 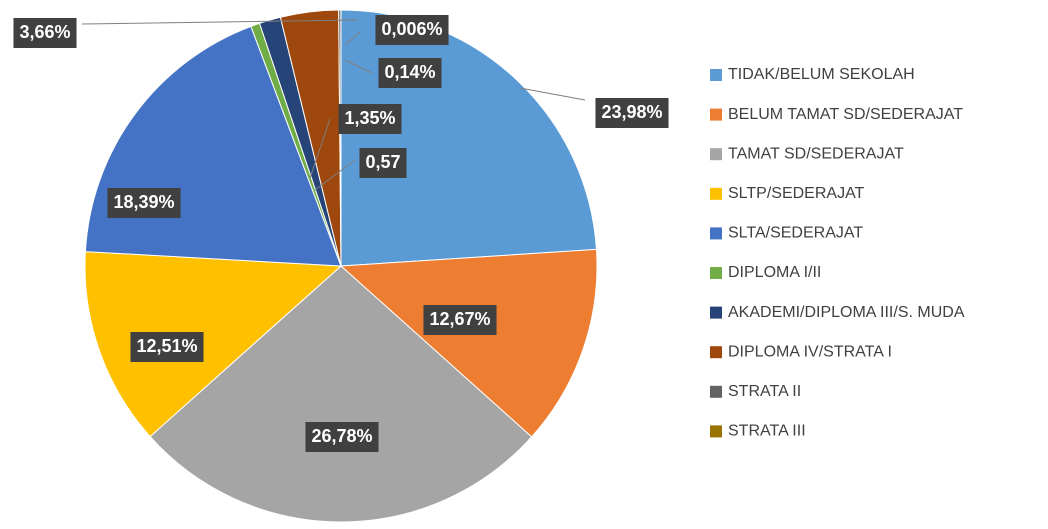 I want to click on legend-label: DIPLOMA IV/STRATA I, so click(x=810, y=351).